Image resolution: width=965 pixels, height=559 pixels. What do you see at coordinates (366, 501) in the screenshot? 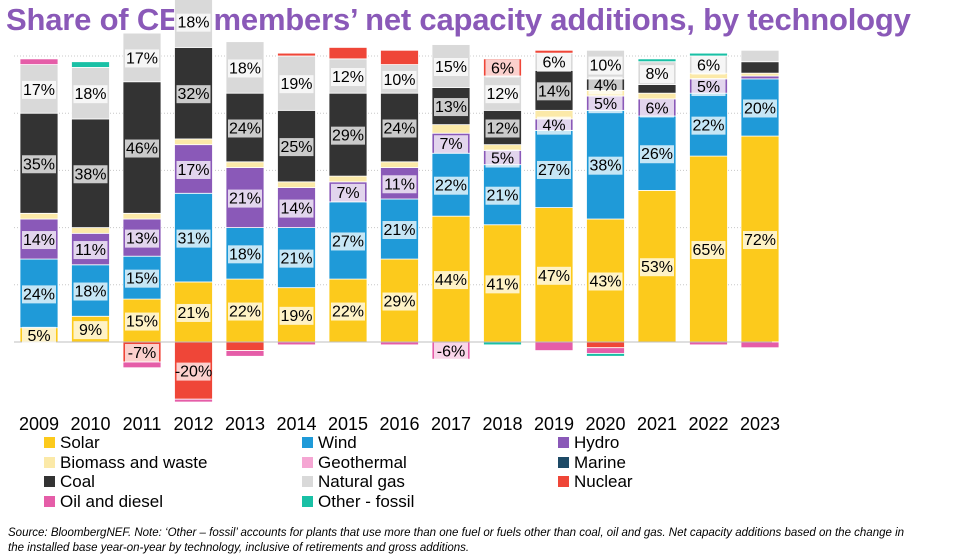
I see `legend-label: Other - fossil` at bounding box center [366, 501].